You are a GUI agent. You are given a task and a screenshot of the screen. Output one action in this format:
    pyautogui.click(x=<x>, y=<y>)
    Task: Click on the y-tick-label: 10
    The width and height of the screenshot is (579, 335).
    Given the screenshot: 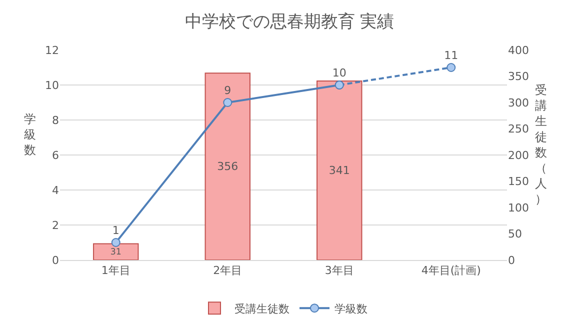 What is the action you would take?
    pyautogui.click(x=52, y=85)
    